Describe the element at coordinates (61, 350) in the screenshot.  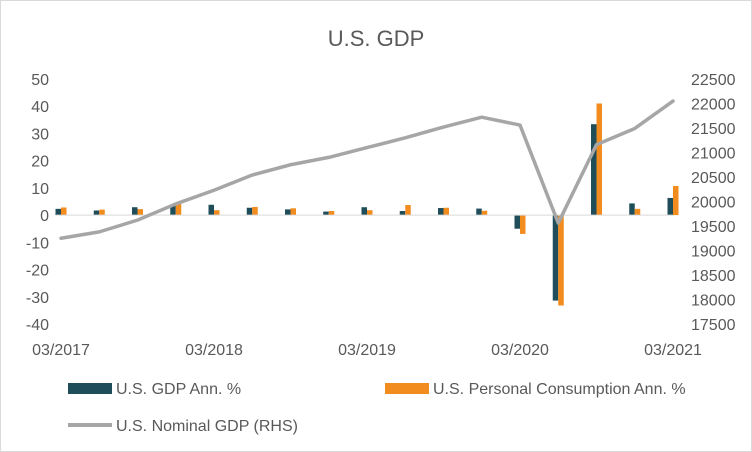
I see `x-tick-label: 03/2017` at that location.